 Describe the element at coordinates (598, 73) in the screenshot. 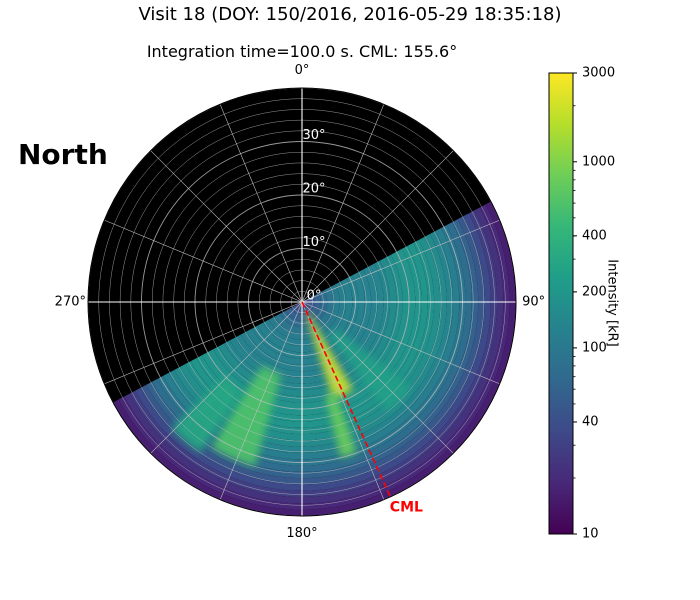

I see `colorbar-tick-label: 3000` at that location.